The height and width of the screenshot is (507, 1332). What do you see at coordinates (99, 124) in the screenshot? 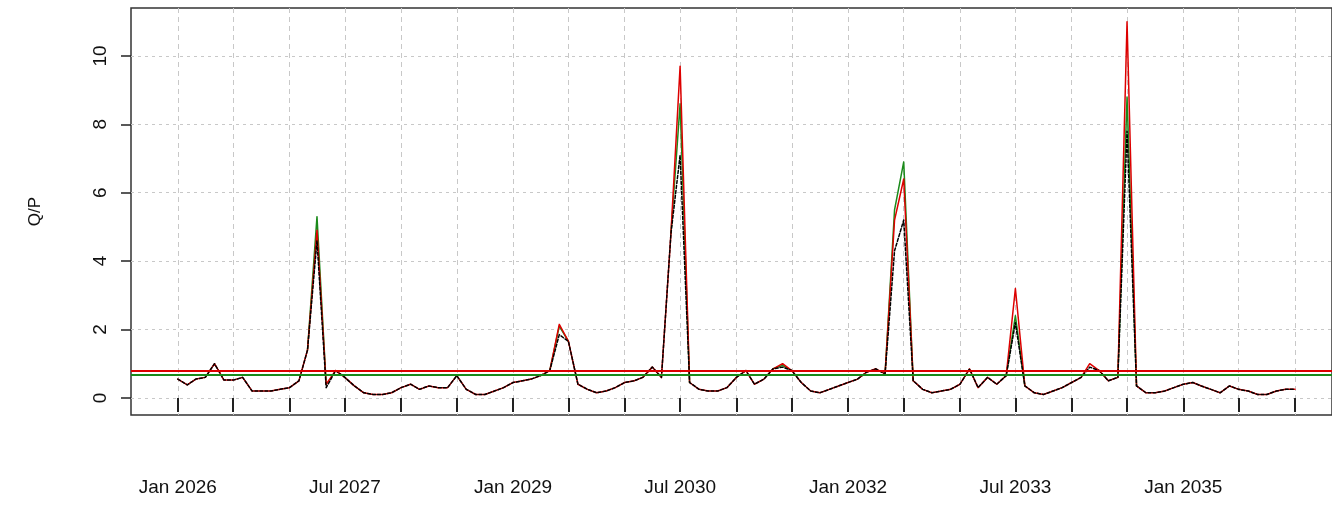
I see `y-tick-label: 8` at bounding box center [99, 124].